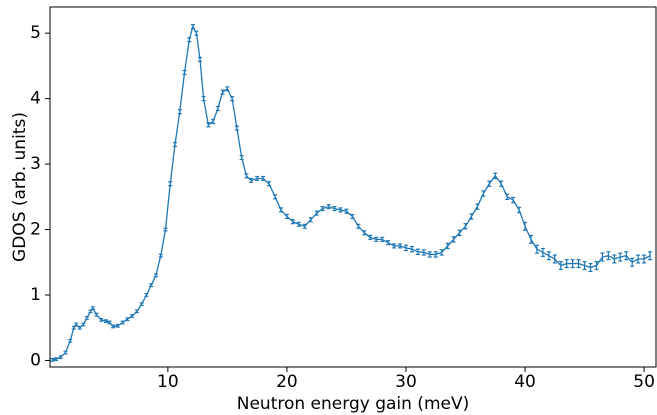 The image size is (657, 415). Describe the element at coordinates (168, 382) in the screenshot. I see `x-tick-label: 10` at that location.